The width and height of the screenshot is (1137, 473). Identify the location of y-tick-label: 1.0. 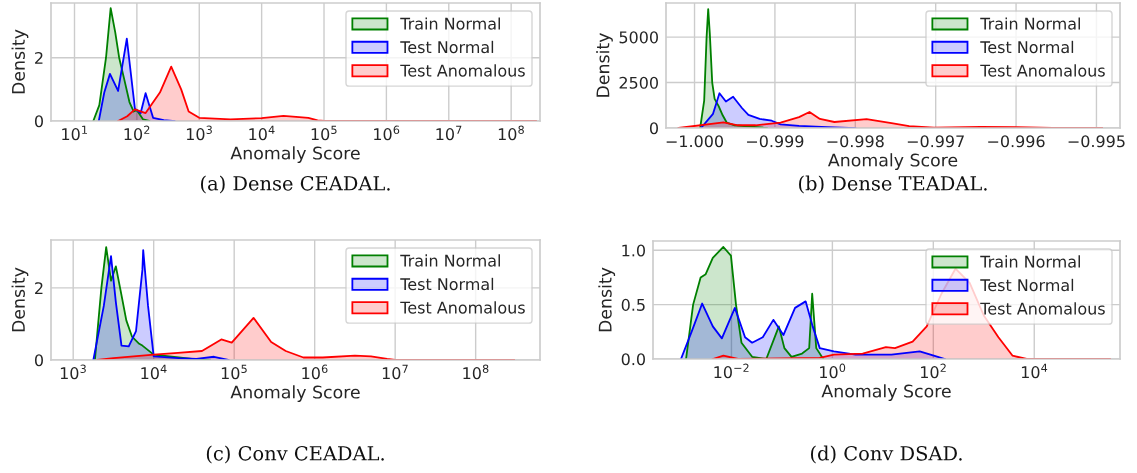
(633, 250).